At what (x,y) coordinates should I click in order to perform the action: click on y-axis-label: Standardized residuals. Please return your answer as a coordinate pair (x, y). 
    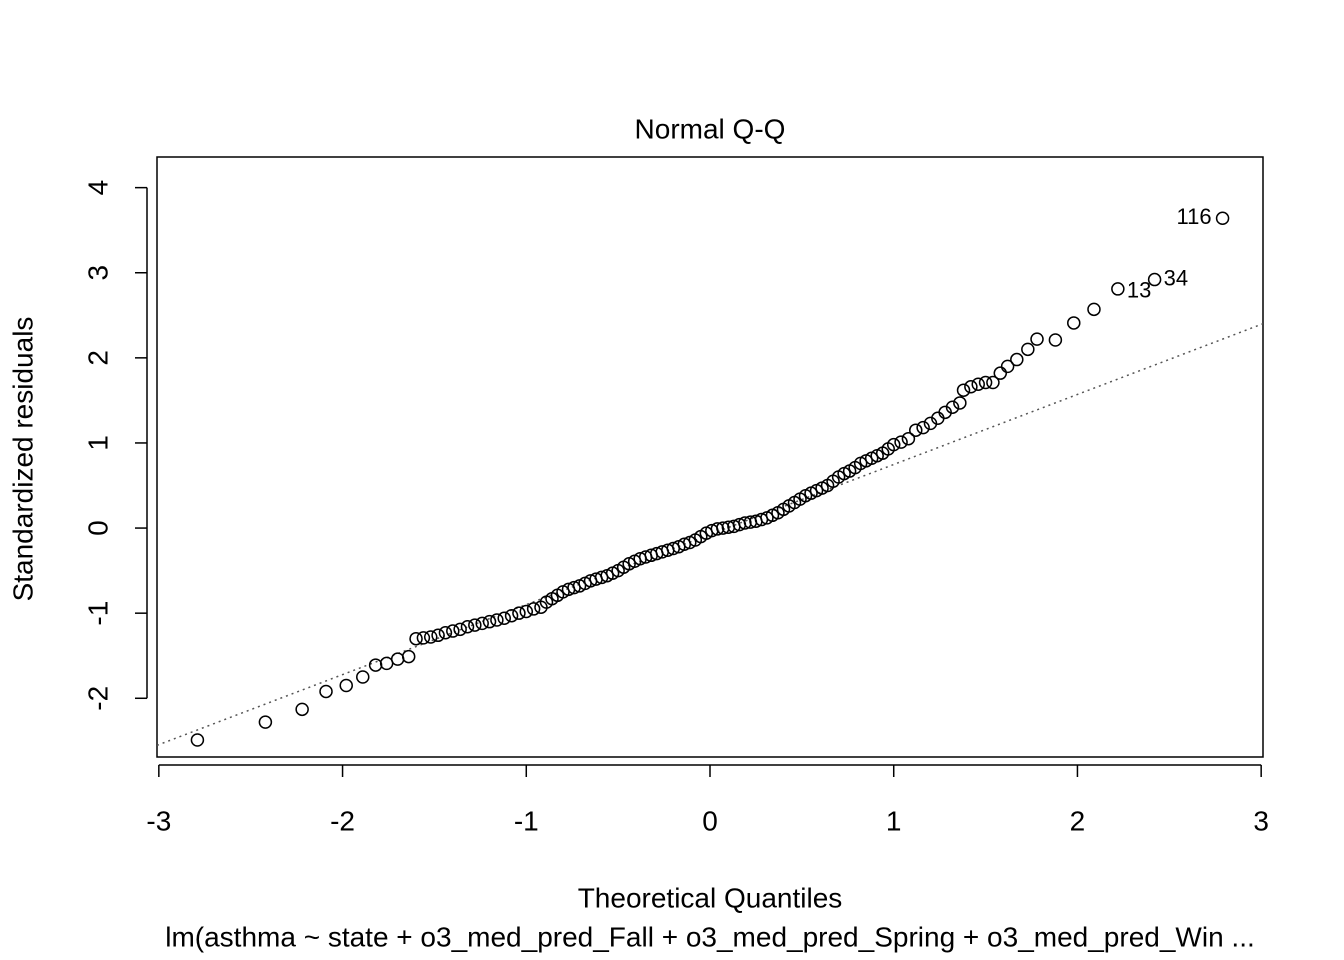
    Looking at the image, I should click on (22, 459).